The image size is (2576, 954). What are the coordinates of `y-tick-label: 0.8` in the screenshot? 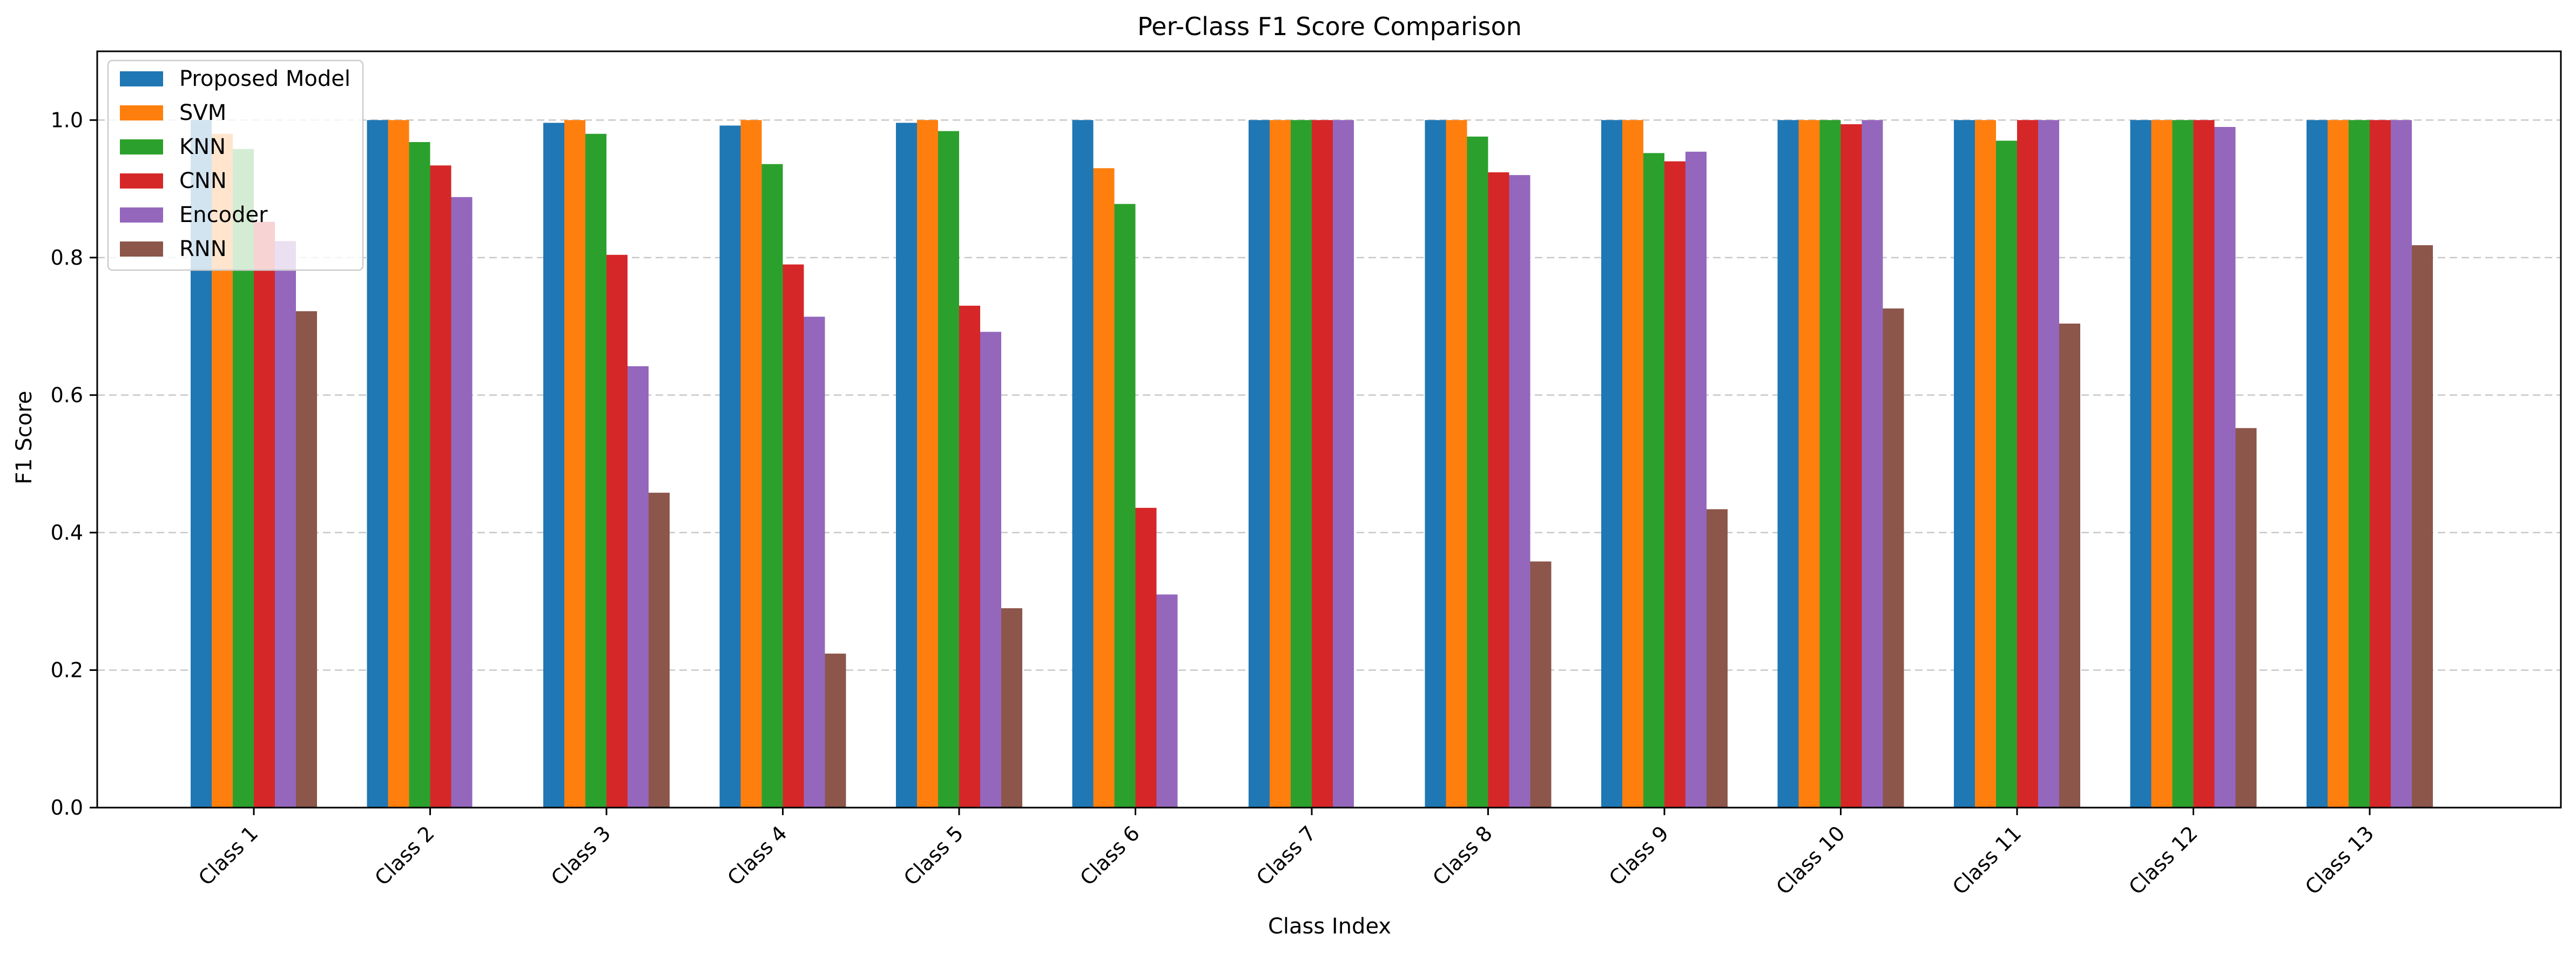 It's located at (67, 258).